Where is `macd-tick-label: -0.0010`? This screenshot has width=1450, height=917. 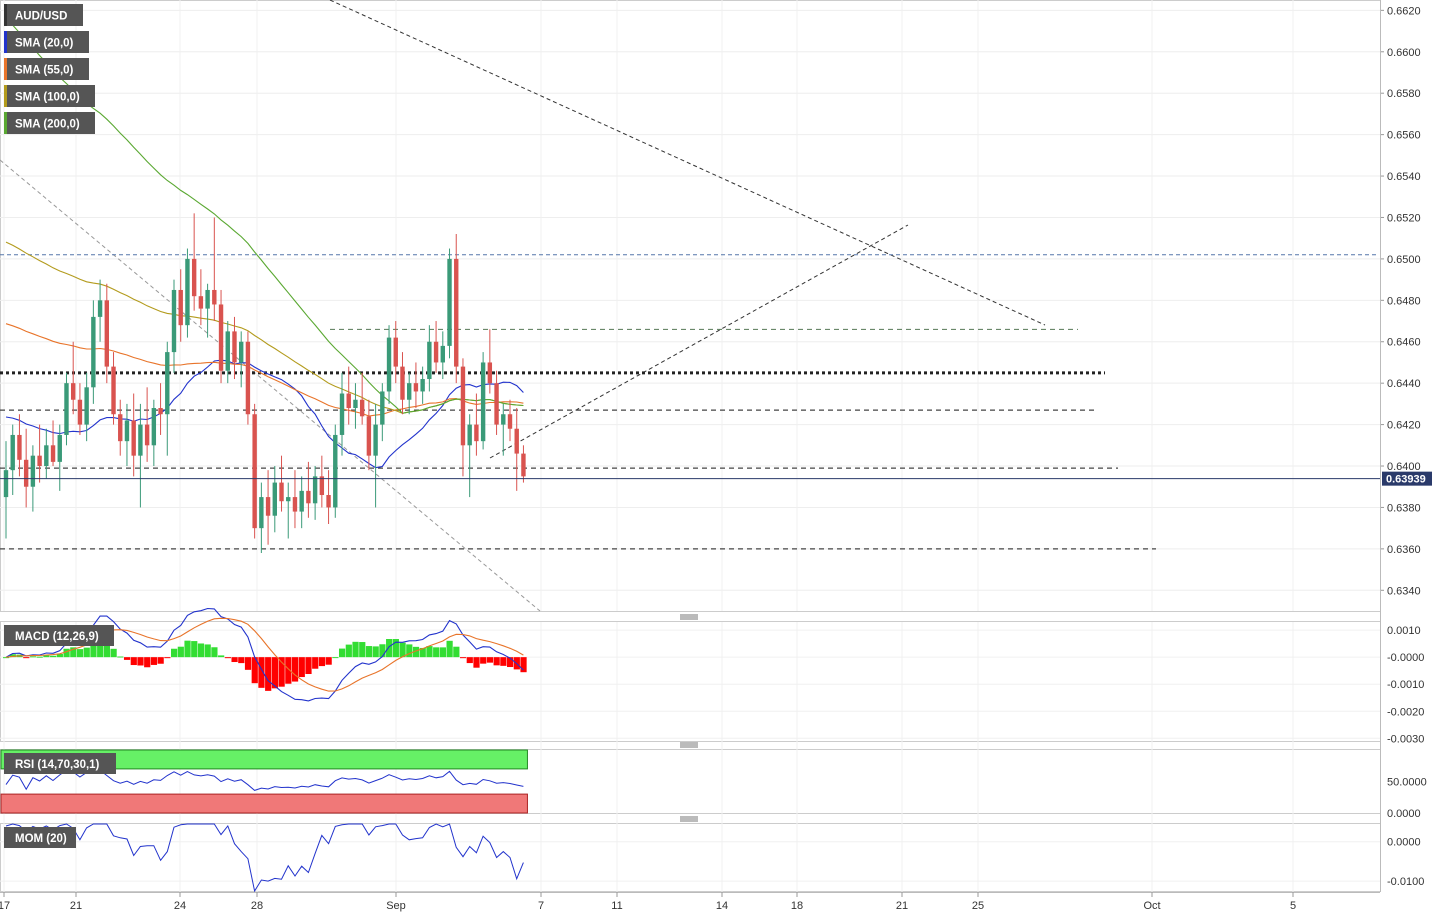
macd-tick-label: -0.0010 is located at coordinates (1405, 685).